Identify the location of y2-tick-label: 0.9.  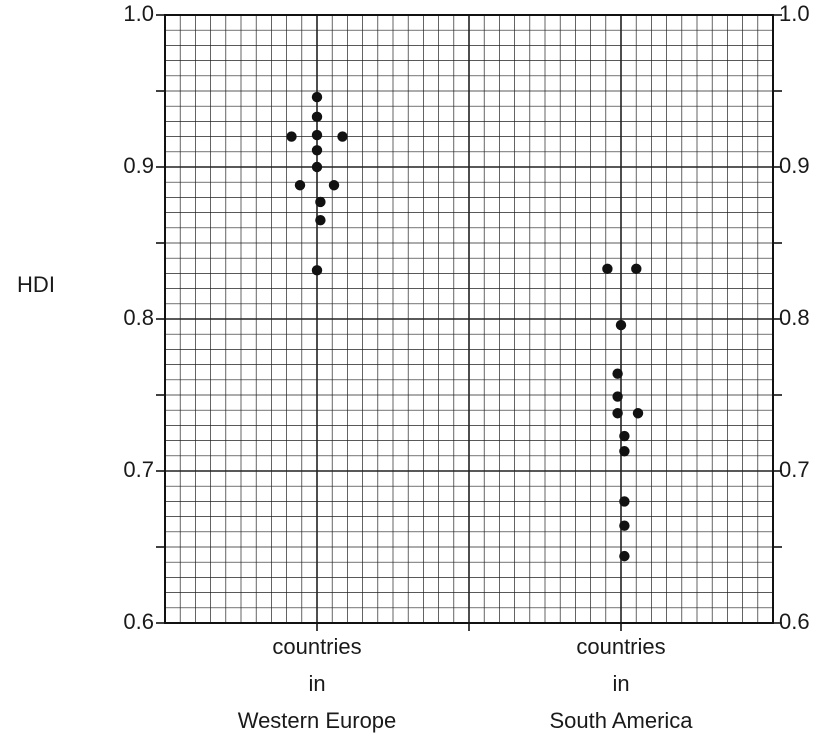
(794, 165).